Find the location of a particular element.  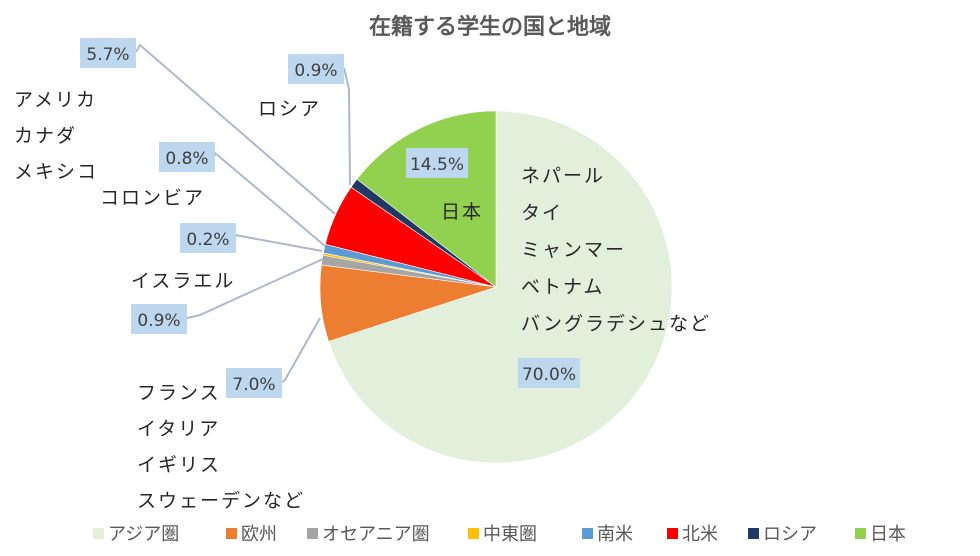

pct-label-7: 14.5% is located at coordinates (437, 165).